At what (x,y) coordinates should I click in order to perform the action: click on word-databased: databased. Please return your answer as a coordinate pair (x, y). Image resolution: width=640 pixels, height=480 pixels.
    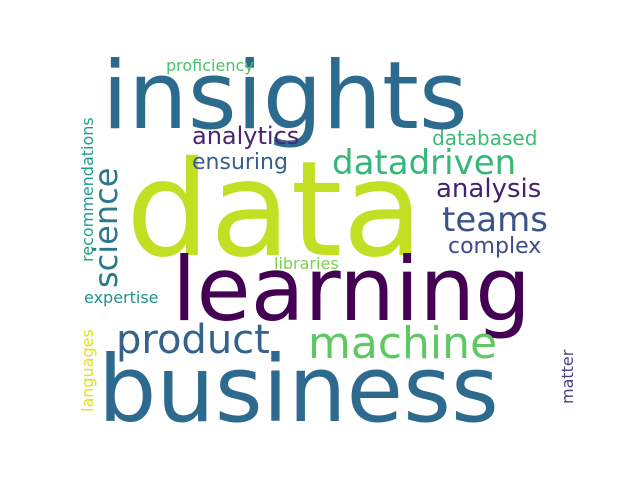
    Looking at the image, I should click on (485, 138).